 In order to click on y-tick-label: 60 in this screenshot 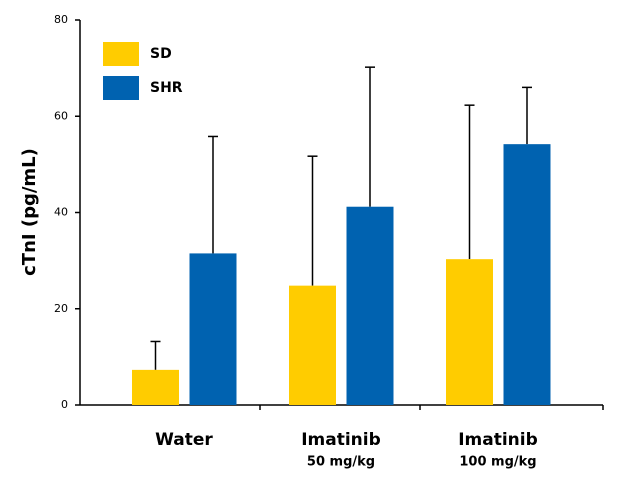, I will do `click(61, 115)`.